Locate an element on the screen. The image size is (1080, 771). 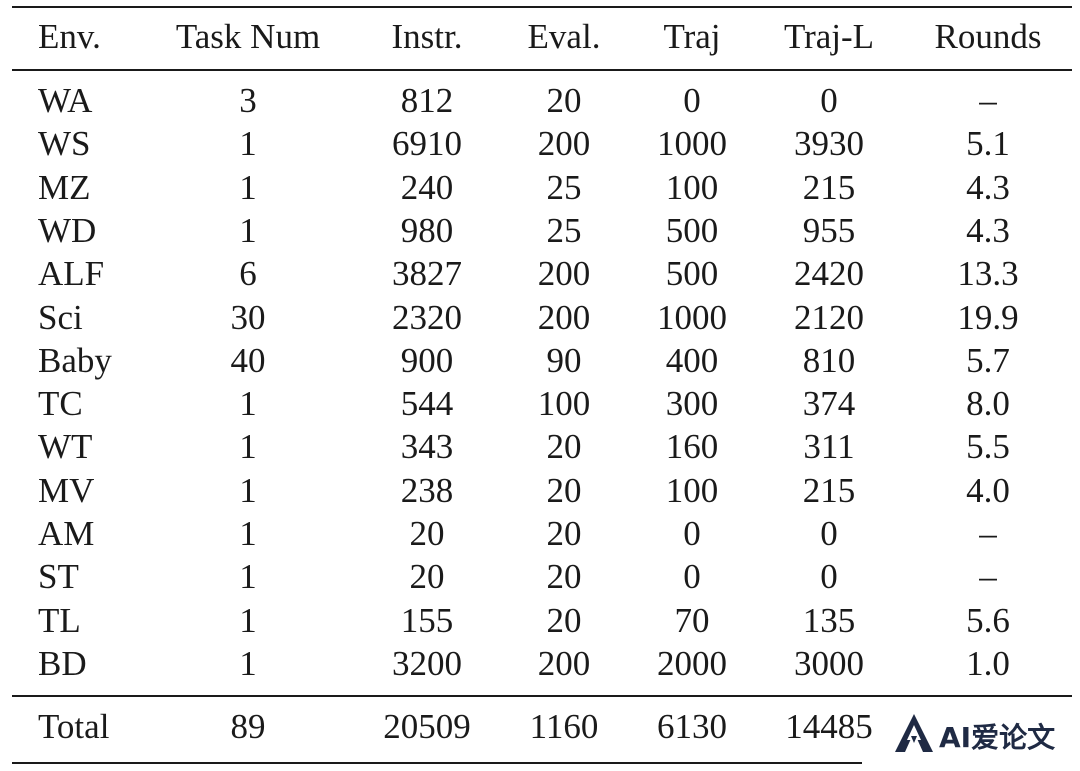
cell-env: TC is located at coordinates (60, 404).